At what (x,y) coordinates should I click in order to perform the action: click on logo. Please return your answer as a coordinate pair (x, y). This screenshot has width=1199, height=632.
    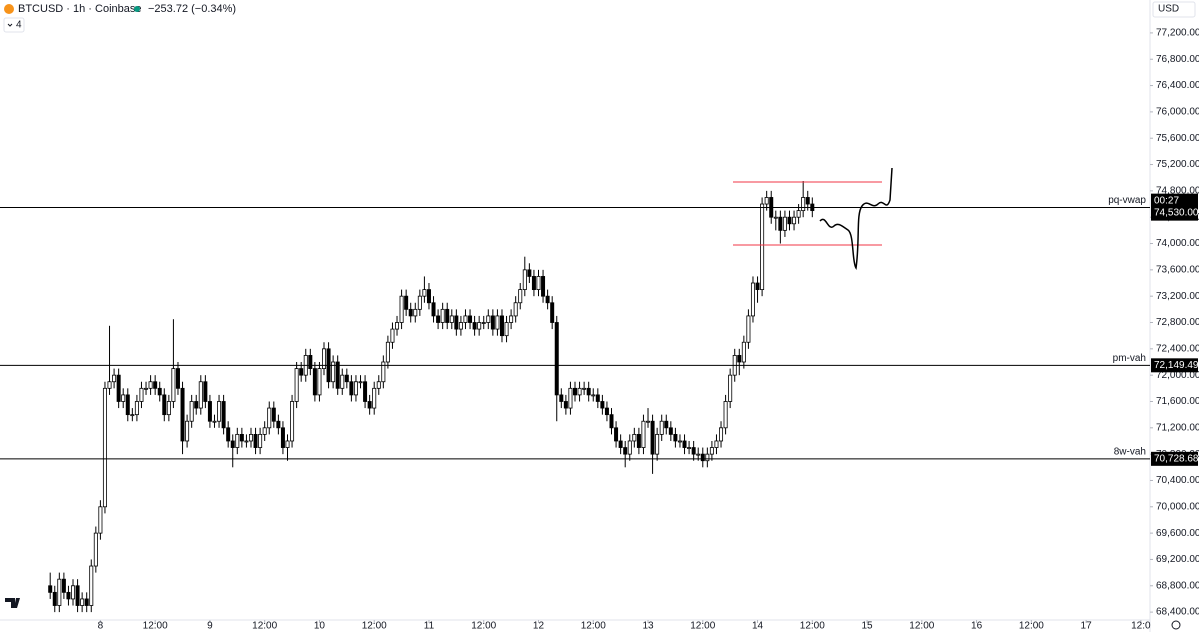
    Looking at the image, I should click on (12, 603).